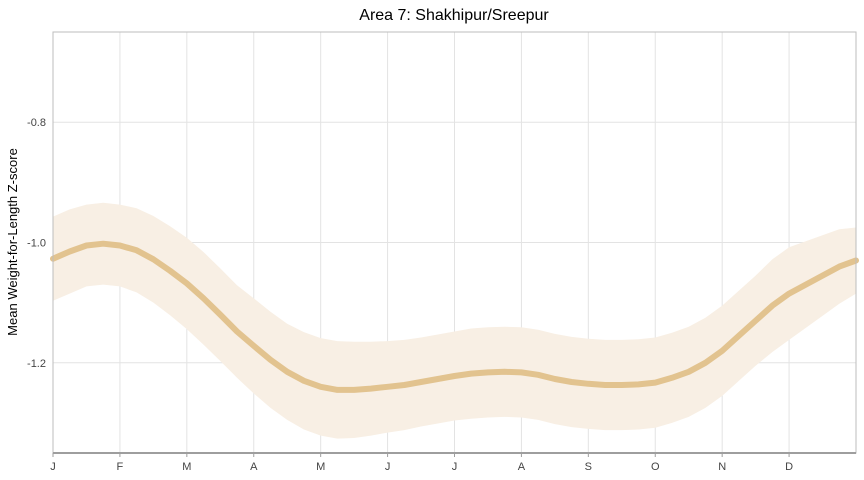 This screenshot has width=864, height=480. What do you see at coordinates (36, 244) in the screenshot?
I see `y-tick-label: -1.0` at bounding box center [36, 244].